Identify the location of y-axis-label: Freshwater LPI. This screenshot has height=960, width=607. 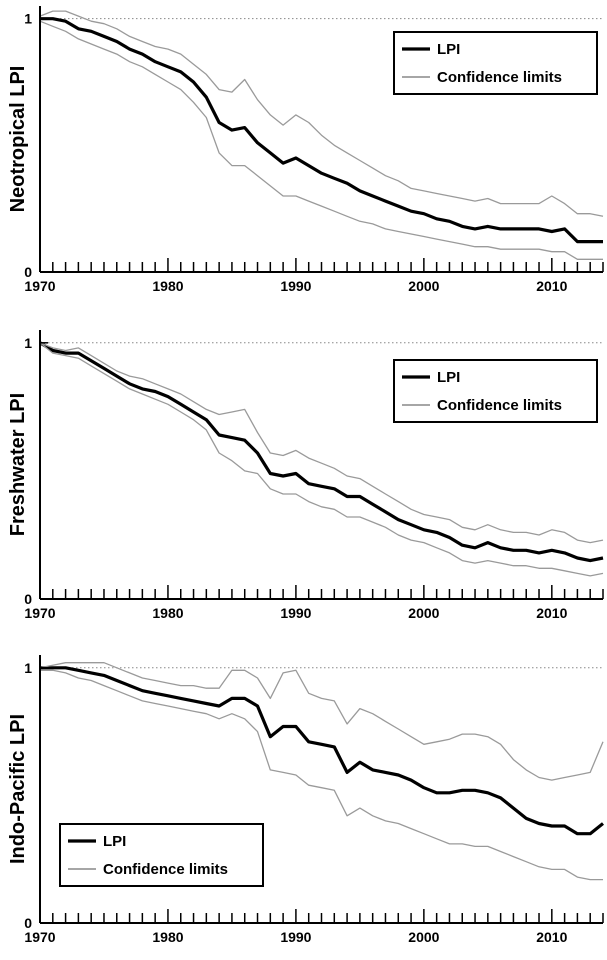
(18, 464).